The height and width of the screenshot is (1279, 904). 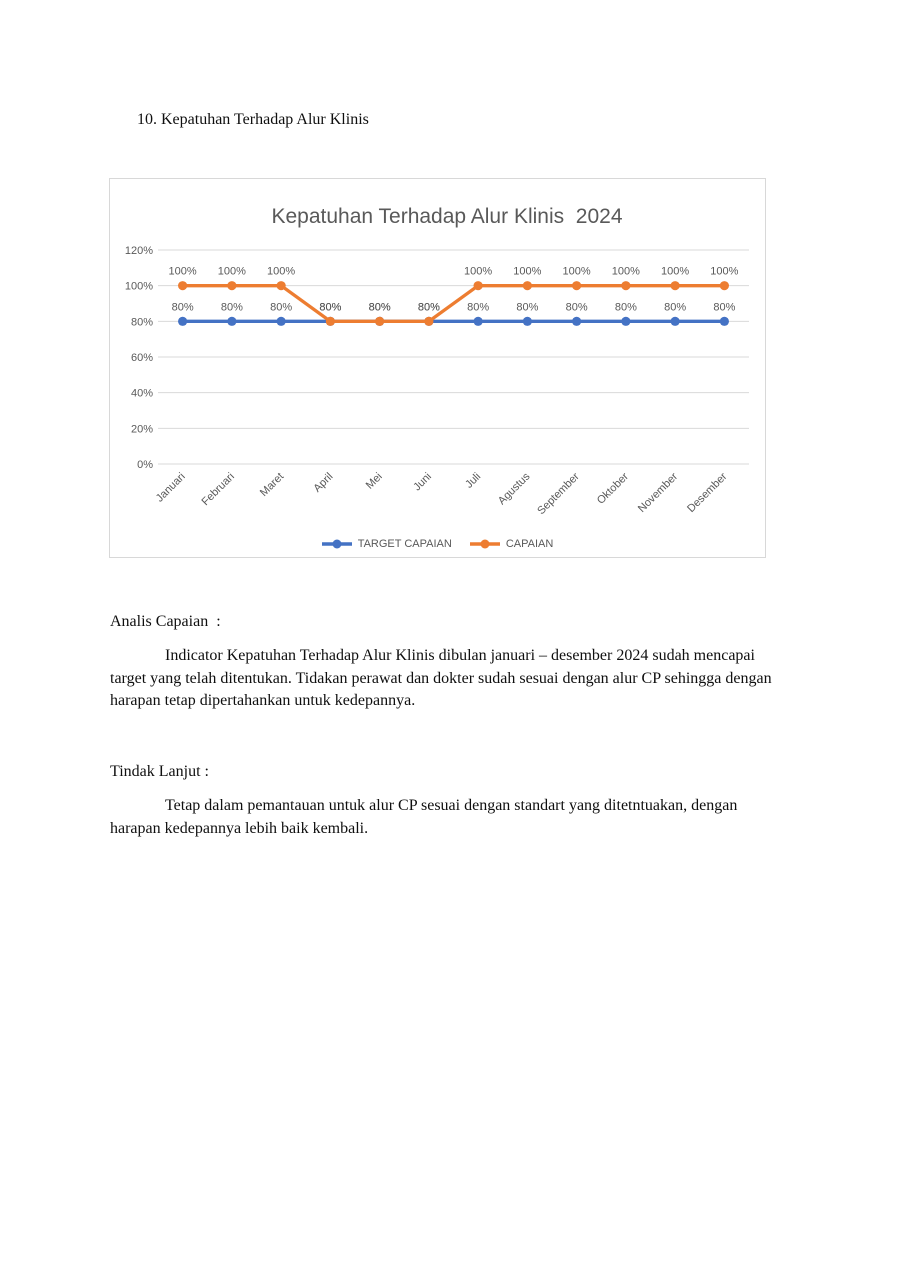 I want to click on legend-marker-capaian, so click(x=484, y=544).